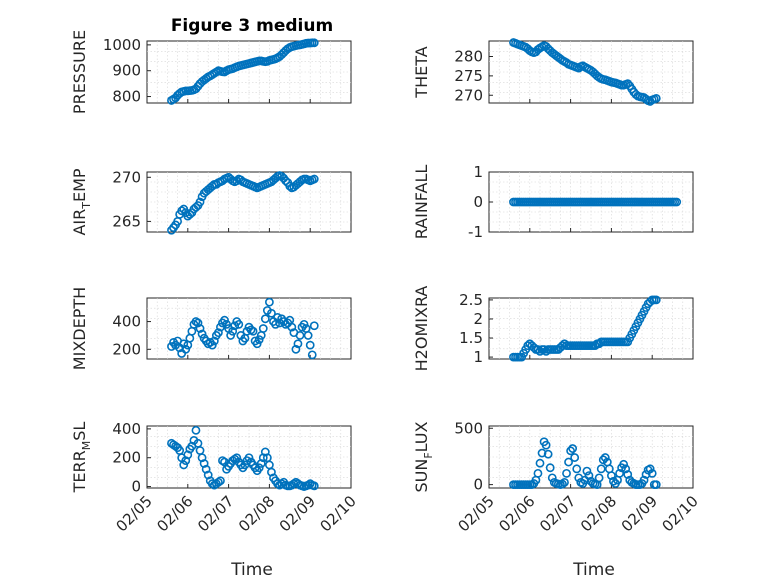  What do you see at coordinates (468, 57) in the screenshot?
I see `y-tick-label: 280` at bounding box center [468, 57].